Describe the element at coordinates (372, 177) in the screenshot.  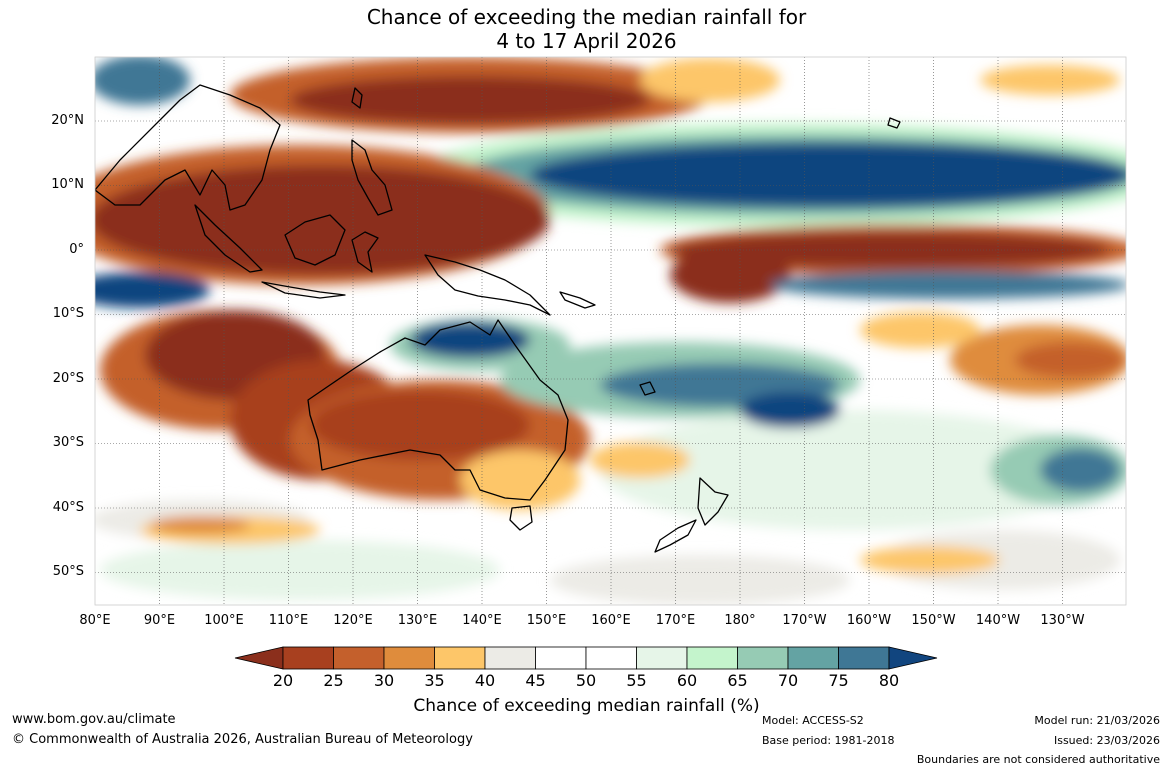
I see `philippines-outline` at that location.